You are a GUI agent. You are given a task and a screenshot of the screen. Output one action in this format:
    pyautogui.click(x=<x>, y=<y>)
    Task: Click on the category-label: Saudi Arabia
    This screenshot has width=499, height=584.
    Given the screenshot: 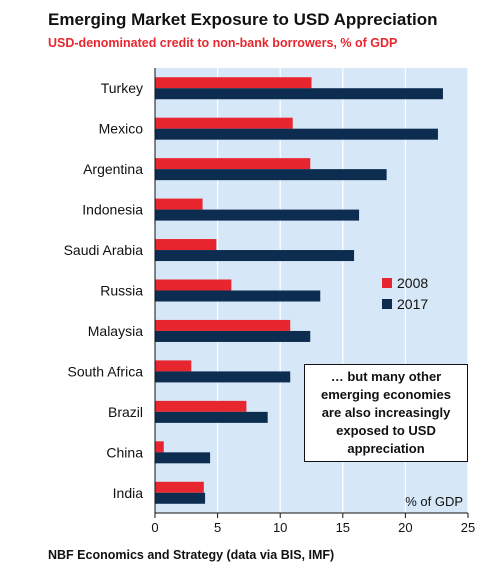 What is the action you would take?
    pyautogui.click(x=104, y=250)
    